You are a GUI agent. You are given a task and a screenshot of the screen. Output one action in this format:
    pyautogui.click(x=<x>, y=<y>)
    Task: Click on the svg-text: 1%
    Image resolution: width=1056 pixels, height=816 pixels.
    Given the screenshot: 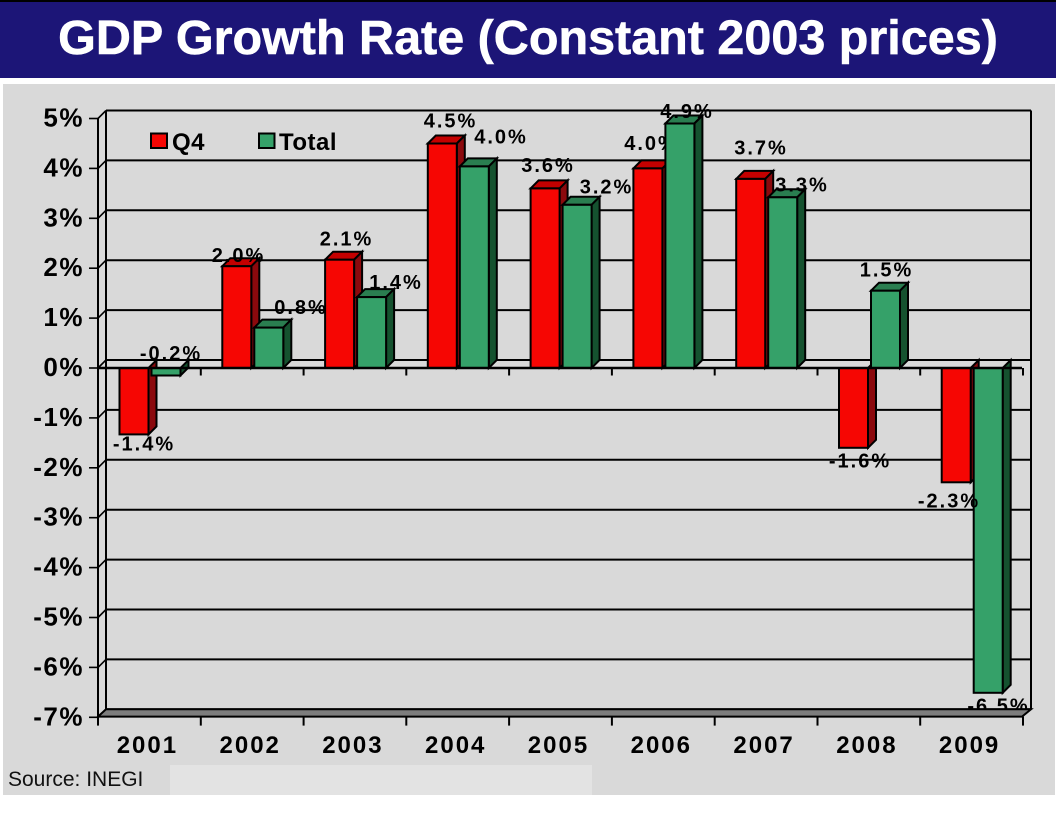 What is the action you would take?
    pyautogui.click(x=63, y=317)
    